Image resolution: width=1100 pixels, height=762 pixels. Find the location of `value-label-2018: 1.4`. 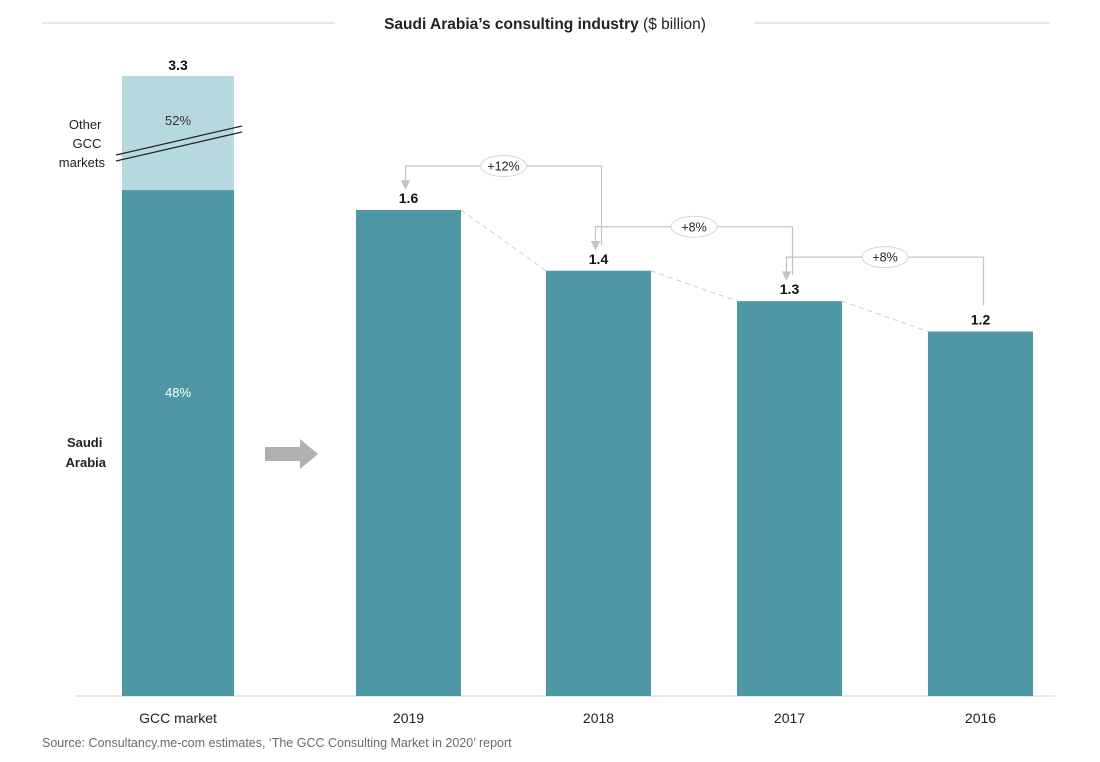

value-label-2018: 1.4 is located at coordinates (599, 259).